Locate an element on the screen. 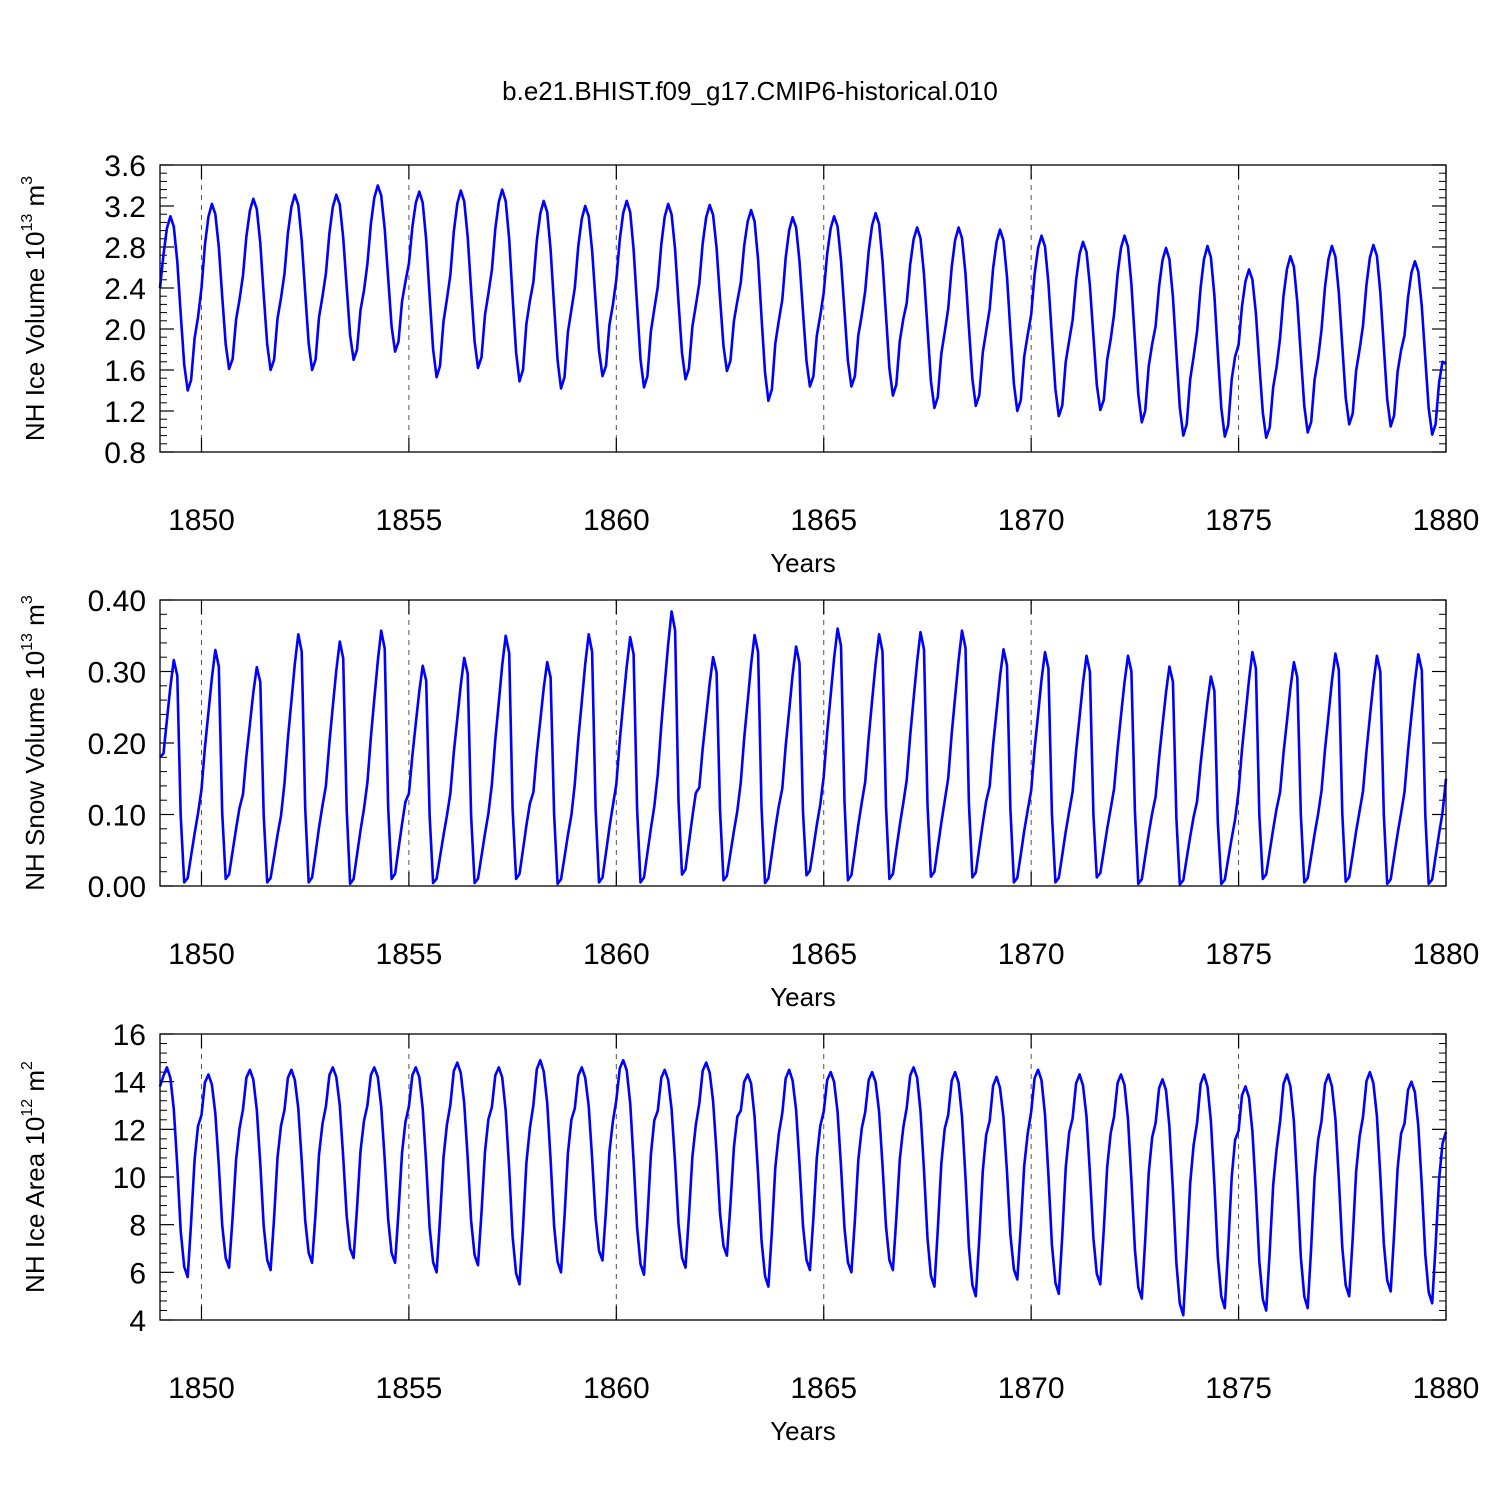 This screenshot has width=1500, height=1500. ice-area-xtick-label: 1870 is located at coordinates (1031, 1388).